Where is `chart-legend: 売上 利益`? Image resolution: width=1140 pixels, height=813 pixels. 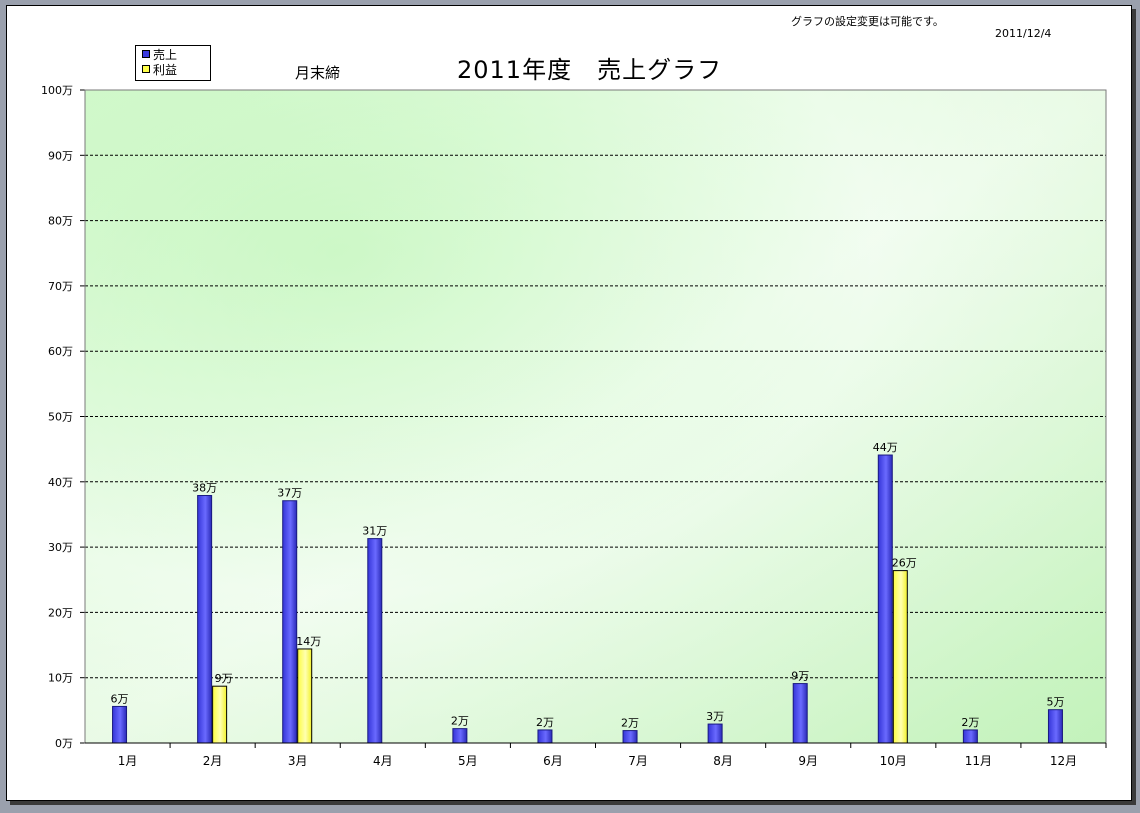
chart-legend: 売上 利益 is located at coordinates (173, 63).